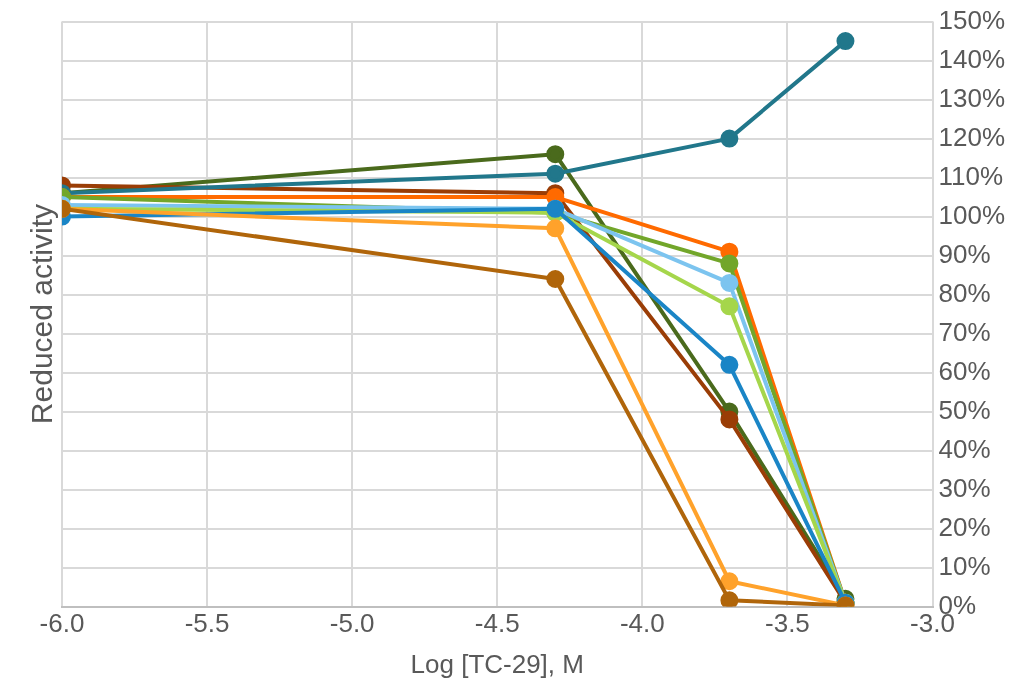 Image resolution: width=1015 pixels, height=685 pixels. Describe the element at coordinates (964, 526) in the screenshot. I see `y-tick-label: 20%` at that location.